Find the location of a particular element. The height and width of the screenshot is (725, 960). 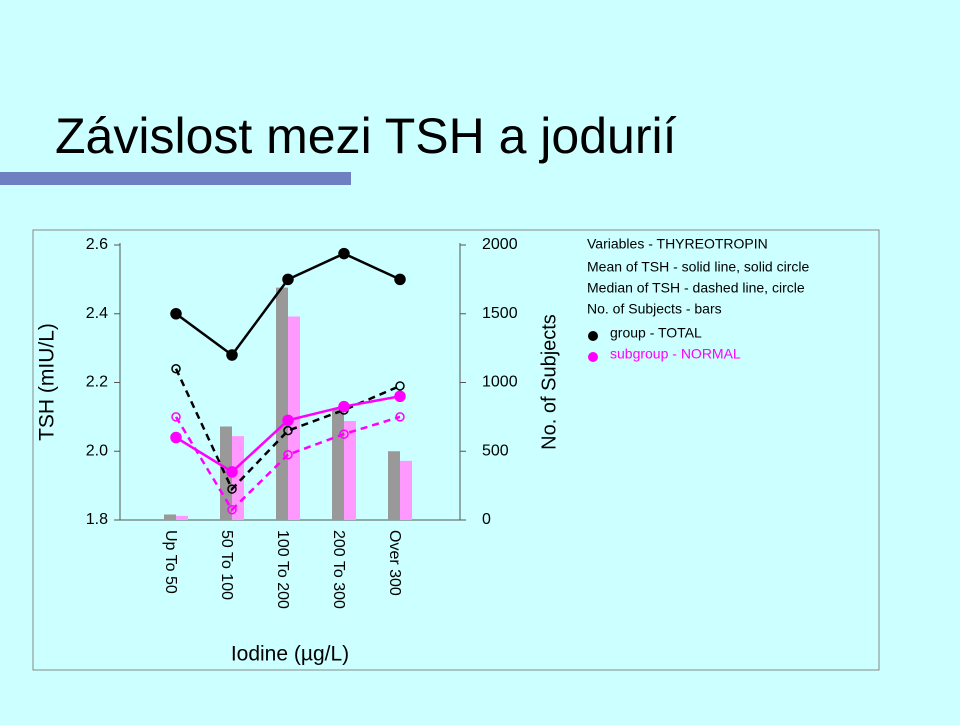

median-line is located at coordinates (287, 463).